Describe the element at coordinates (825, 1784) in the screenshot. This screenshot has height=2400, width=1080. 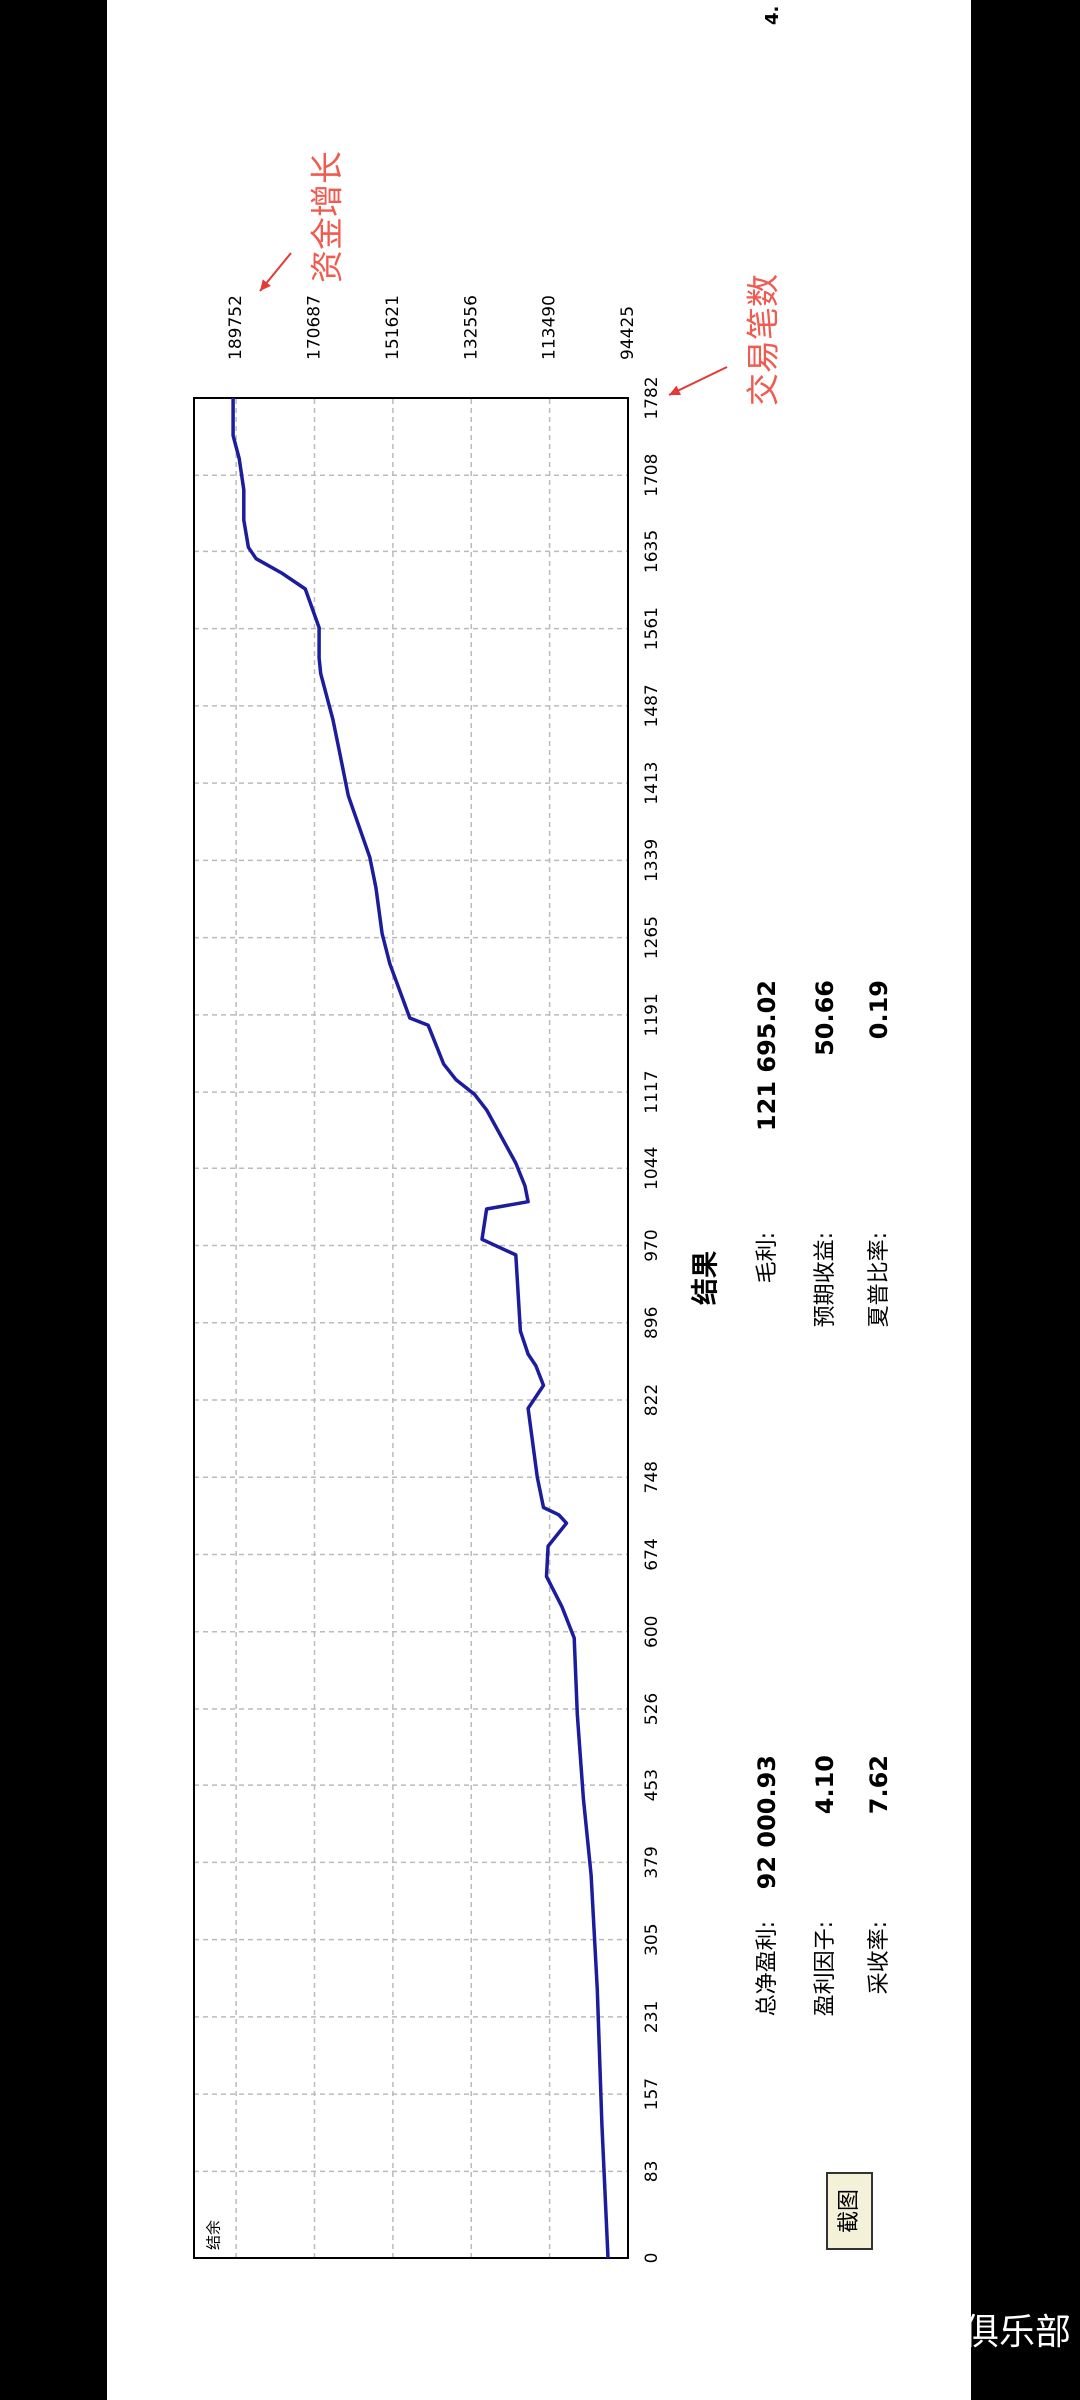
I see `result-value: 4.10` at that location.